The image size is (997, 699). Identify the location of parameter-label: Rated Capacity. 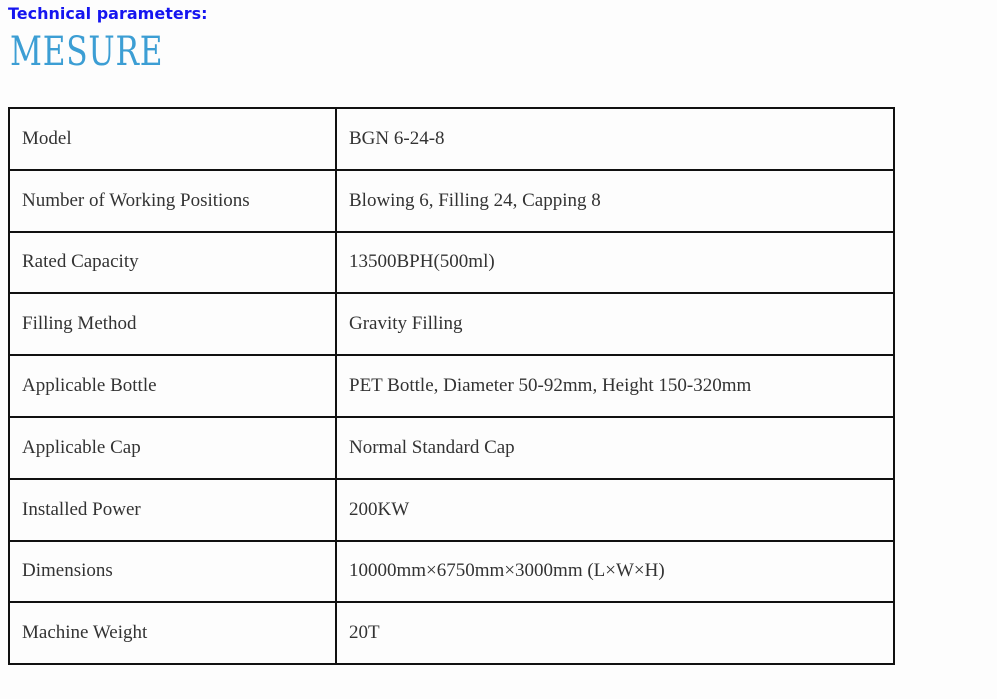
(172, 262).